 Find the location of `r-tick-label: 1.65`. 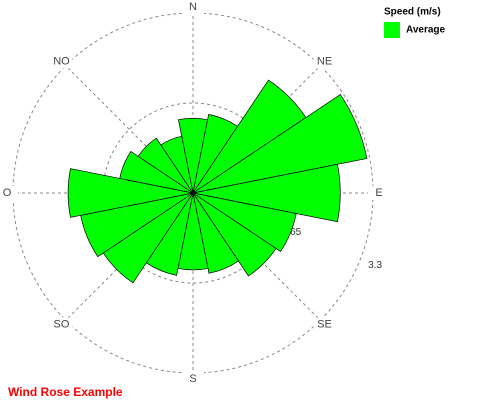

r-tick-label: 1.65 is located at coordinates (292, 232).